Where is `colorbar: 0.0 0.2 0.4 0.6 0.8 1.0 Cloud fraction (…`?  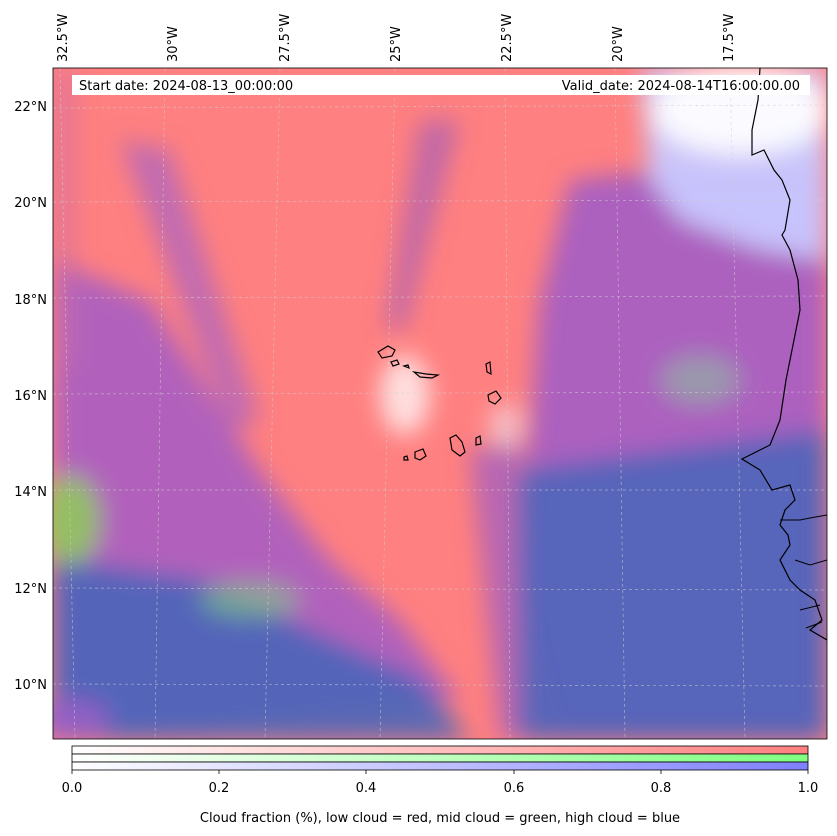 colorbar: 0.0 0.2 0.4 0.6 0.8 1.0 Cloud fraction (… is located at coordinates (440, 785).